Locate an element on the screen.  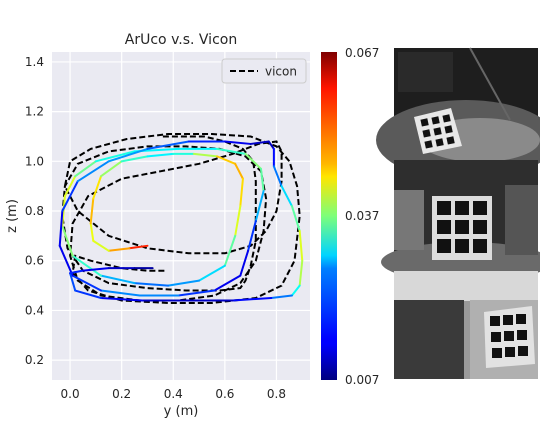
legend: vicon is located at coordinates (264, 71).